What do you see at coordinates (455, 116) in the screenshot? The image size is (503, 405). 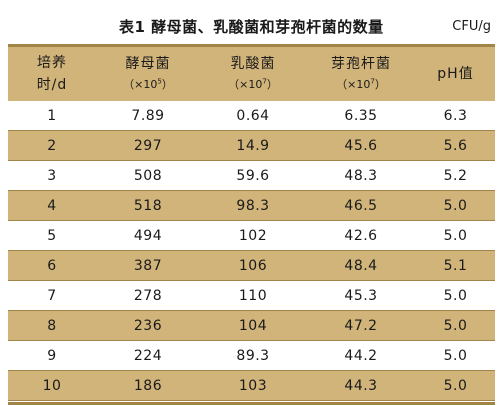 I see `cell-ph: 6.3` at bounding box center [455, 116].